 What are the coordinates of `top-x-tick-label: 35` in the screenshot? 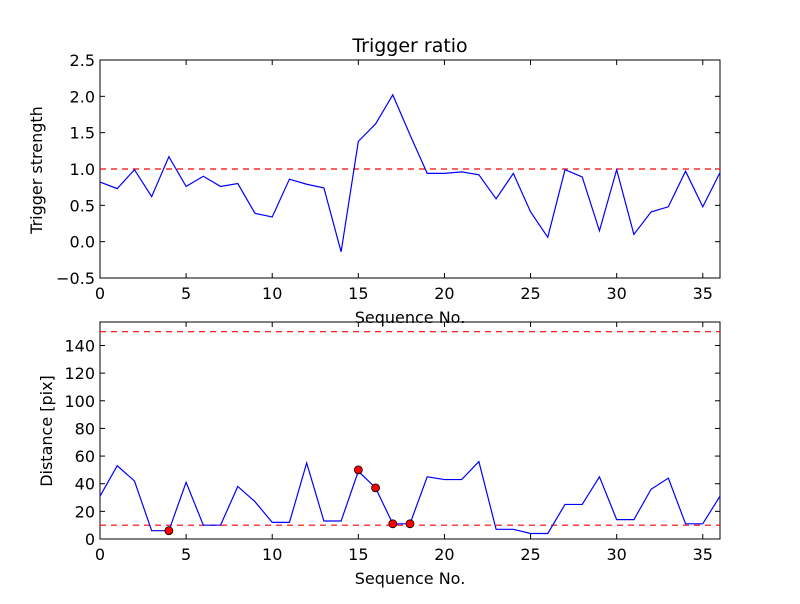 It's located at (703, 293).